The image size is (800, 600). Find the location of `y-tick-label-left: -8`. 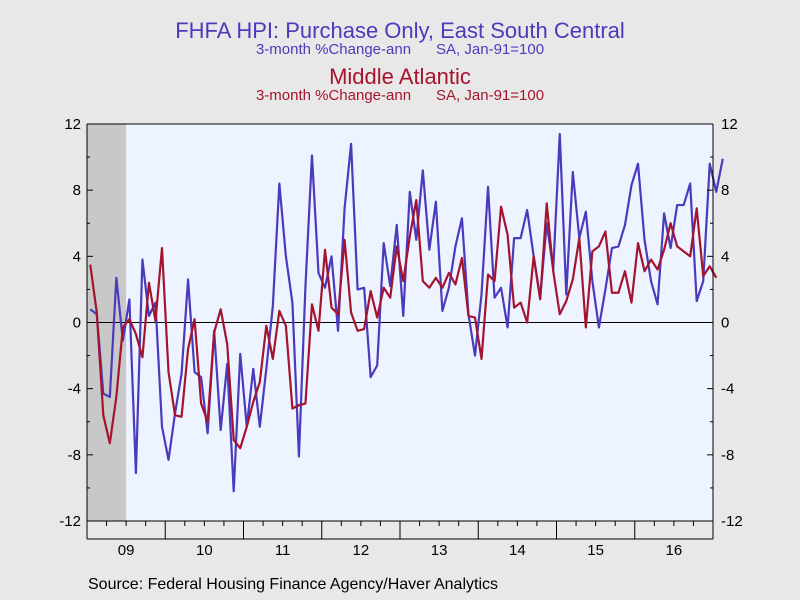

y-tick-label-left: -8 is located at coordinates (74, 455).